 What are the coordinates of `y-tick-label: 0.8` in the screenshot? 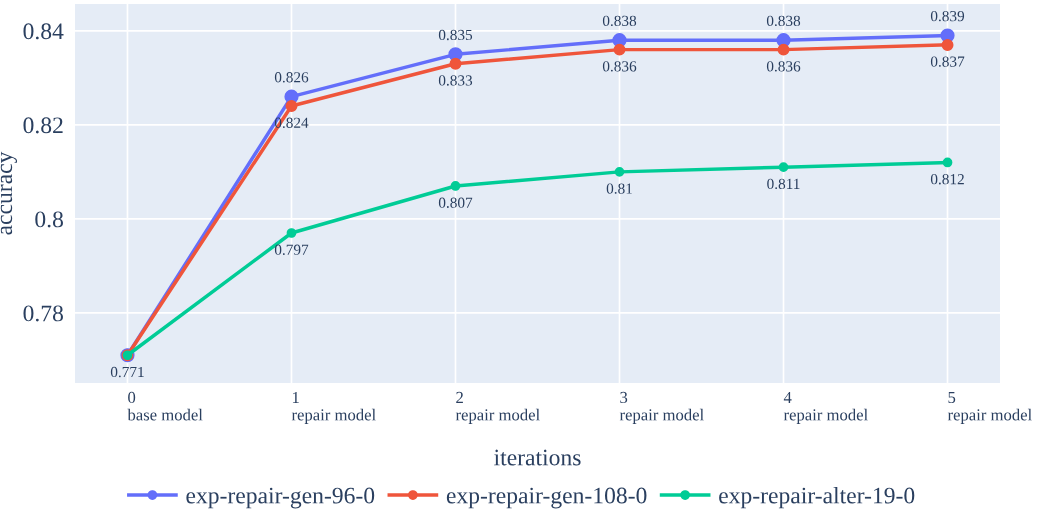 It's located at (49, 219).